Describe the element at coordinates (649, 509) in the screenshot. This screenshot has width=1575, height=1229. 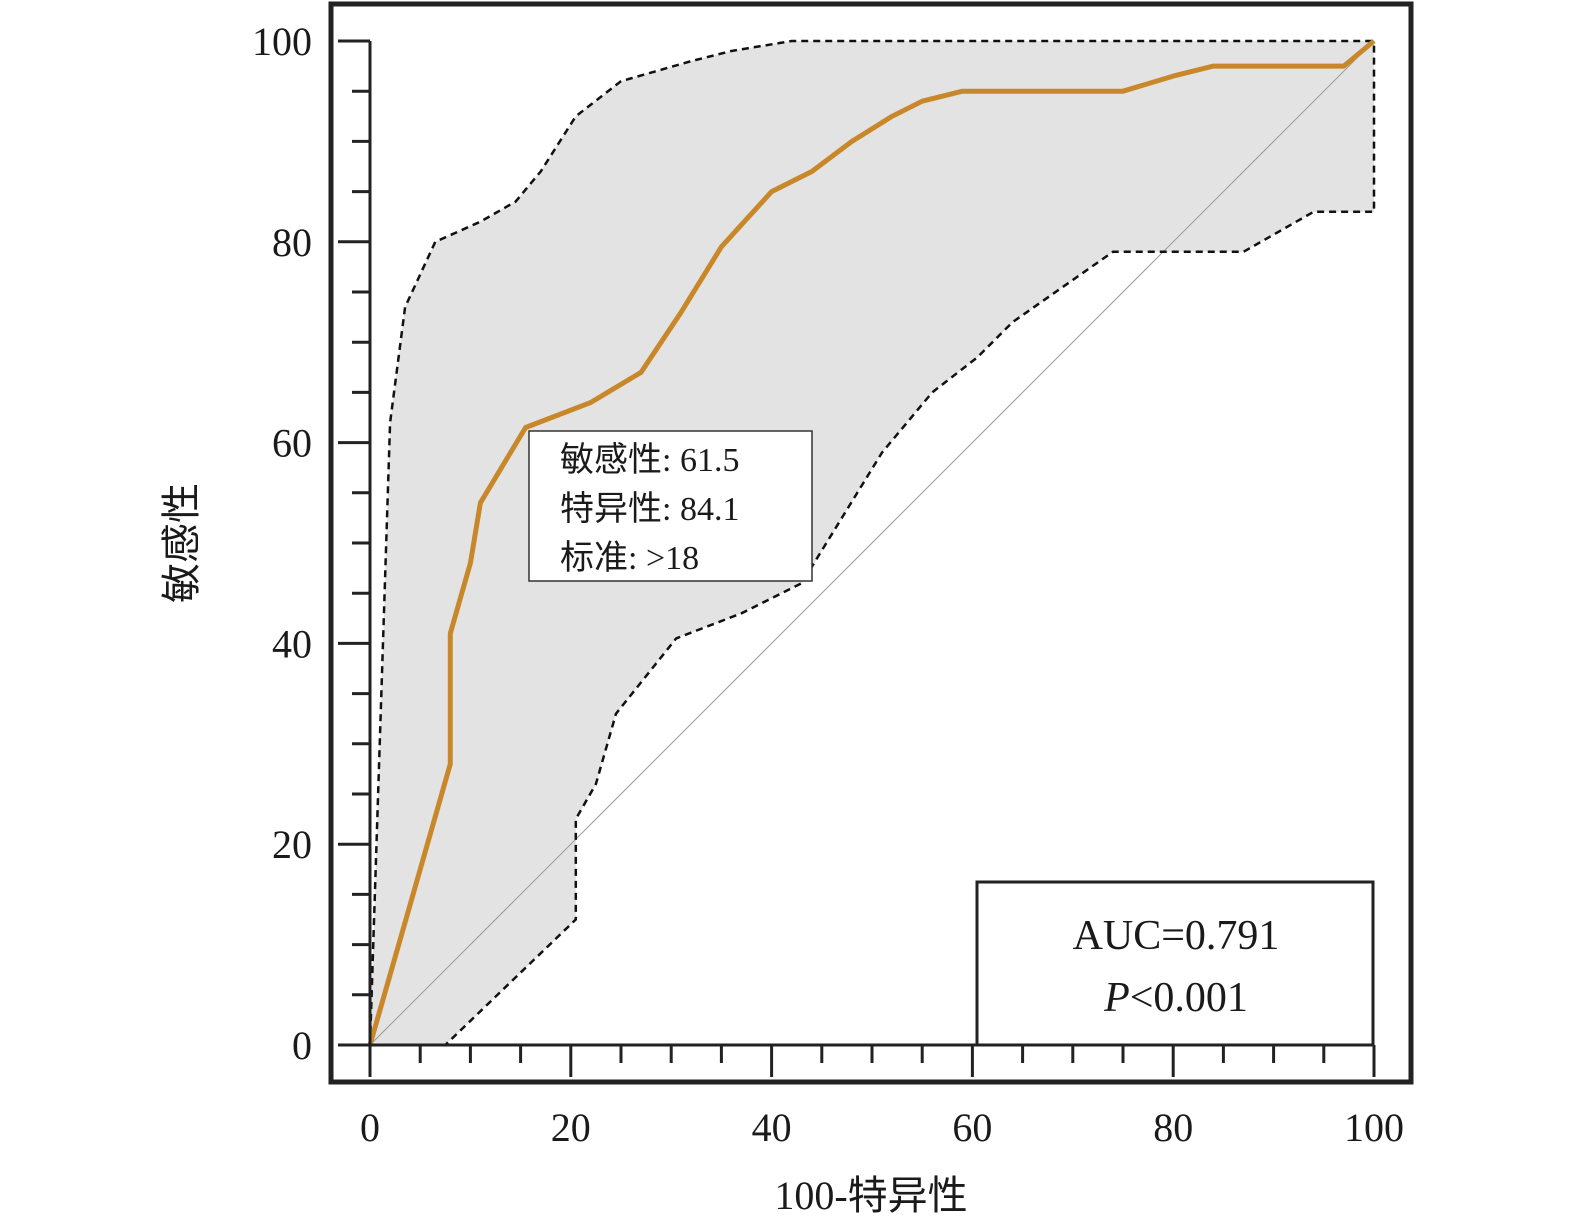
I see `callout-specificity: 特异性: 84.1` at that location.